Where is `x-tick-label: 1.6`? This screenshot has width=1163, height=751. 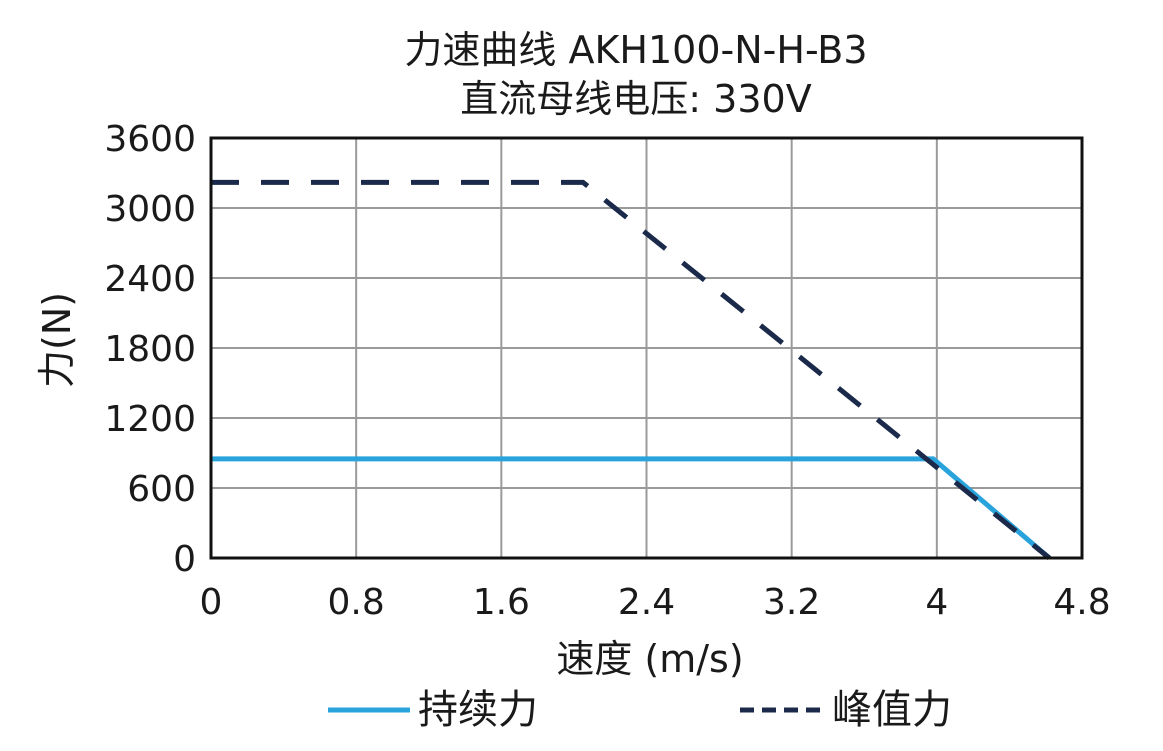 x-tick-label: 1.6 is located at coordinates (501, 602).